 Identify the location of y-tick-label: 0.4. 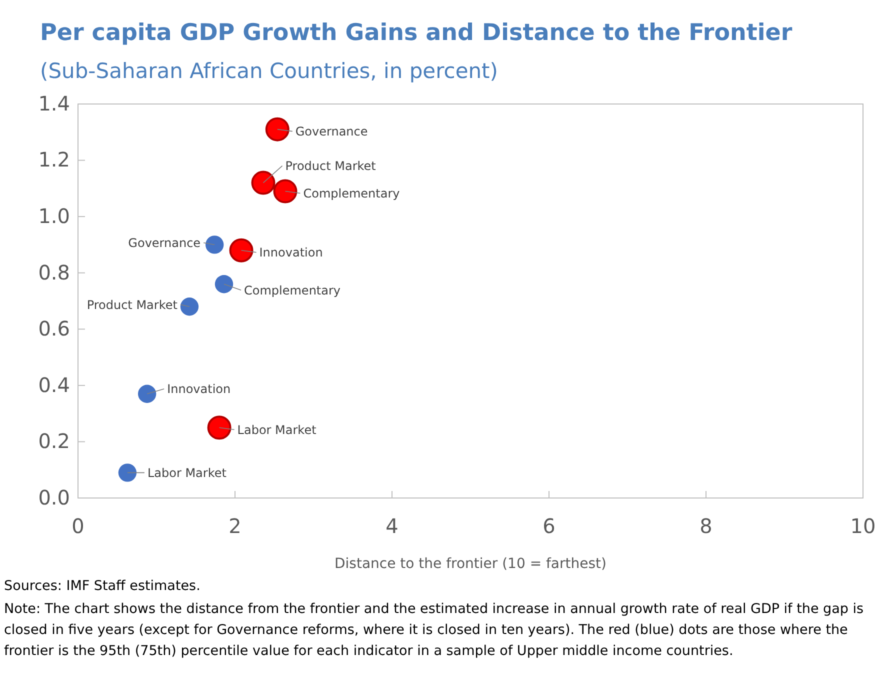
(54, 384).